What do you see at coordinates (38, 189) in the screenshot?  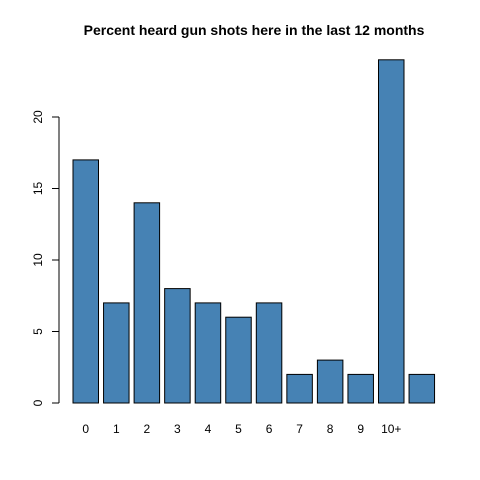 I see `y-tick-label: 15` at bounding box center [38, 189].